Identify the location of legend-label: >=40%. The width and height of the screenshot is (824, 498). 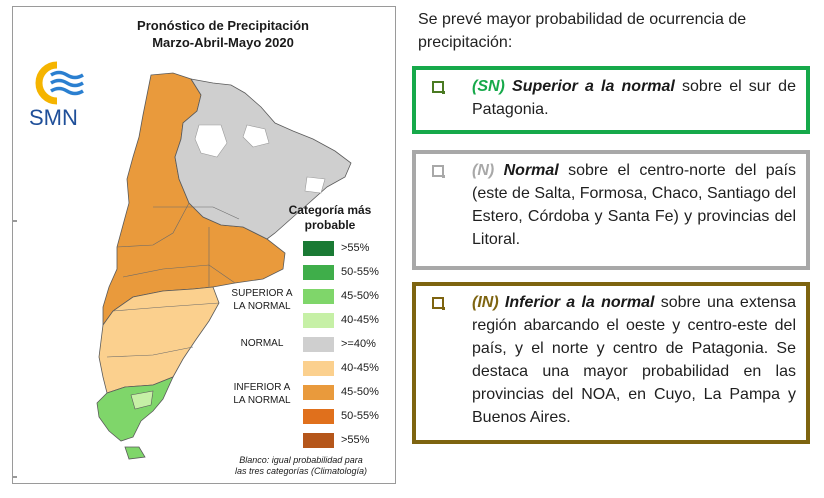
(358, 344).